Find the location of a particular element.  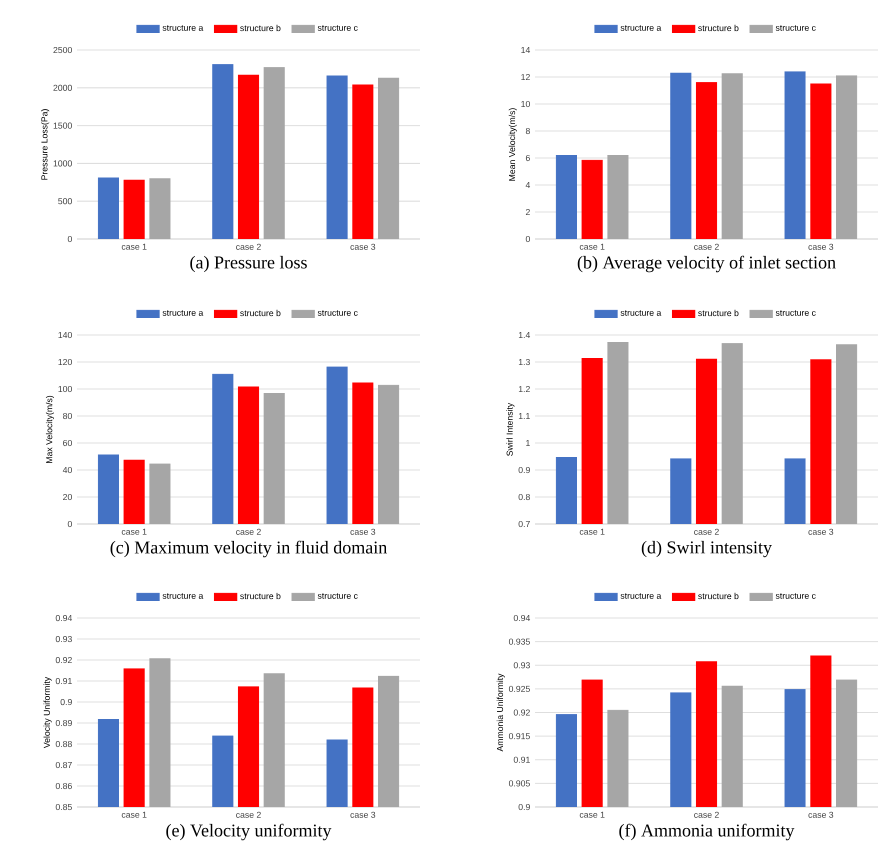

y-tick-label: 1.1 is located at coordinates (524, 416).